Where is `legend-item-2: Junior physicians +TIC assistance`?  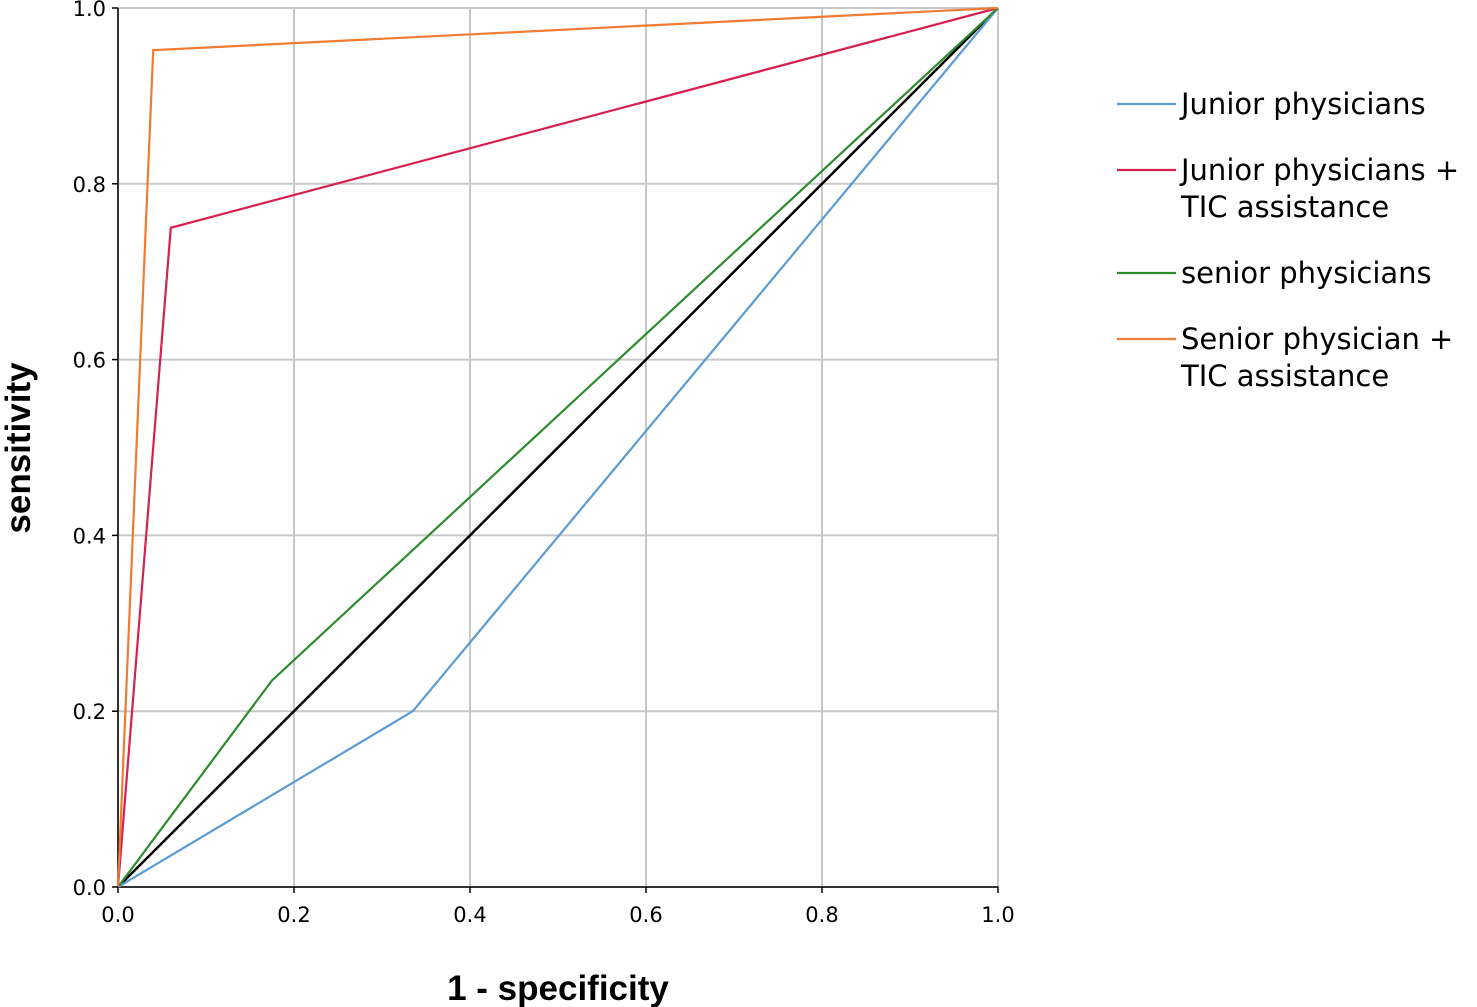
legend-item-2: Junior physicians +TIC assistance is located at coordinates (1288, 188).